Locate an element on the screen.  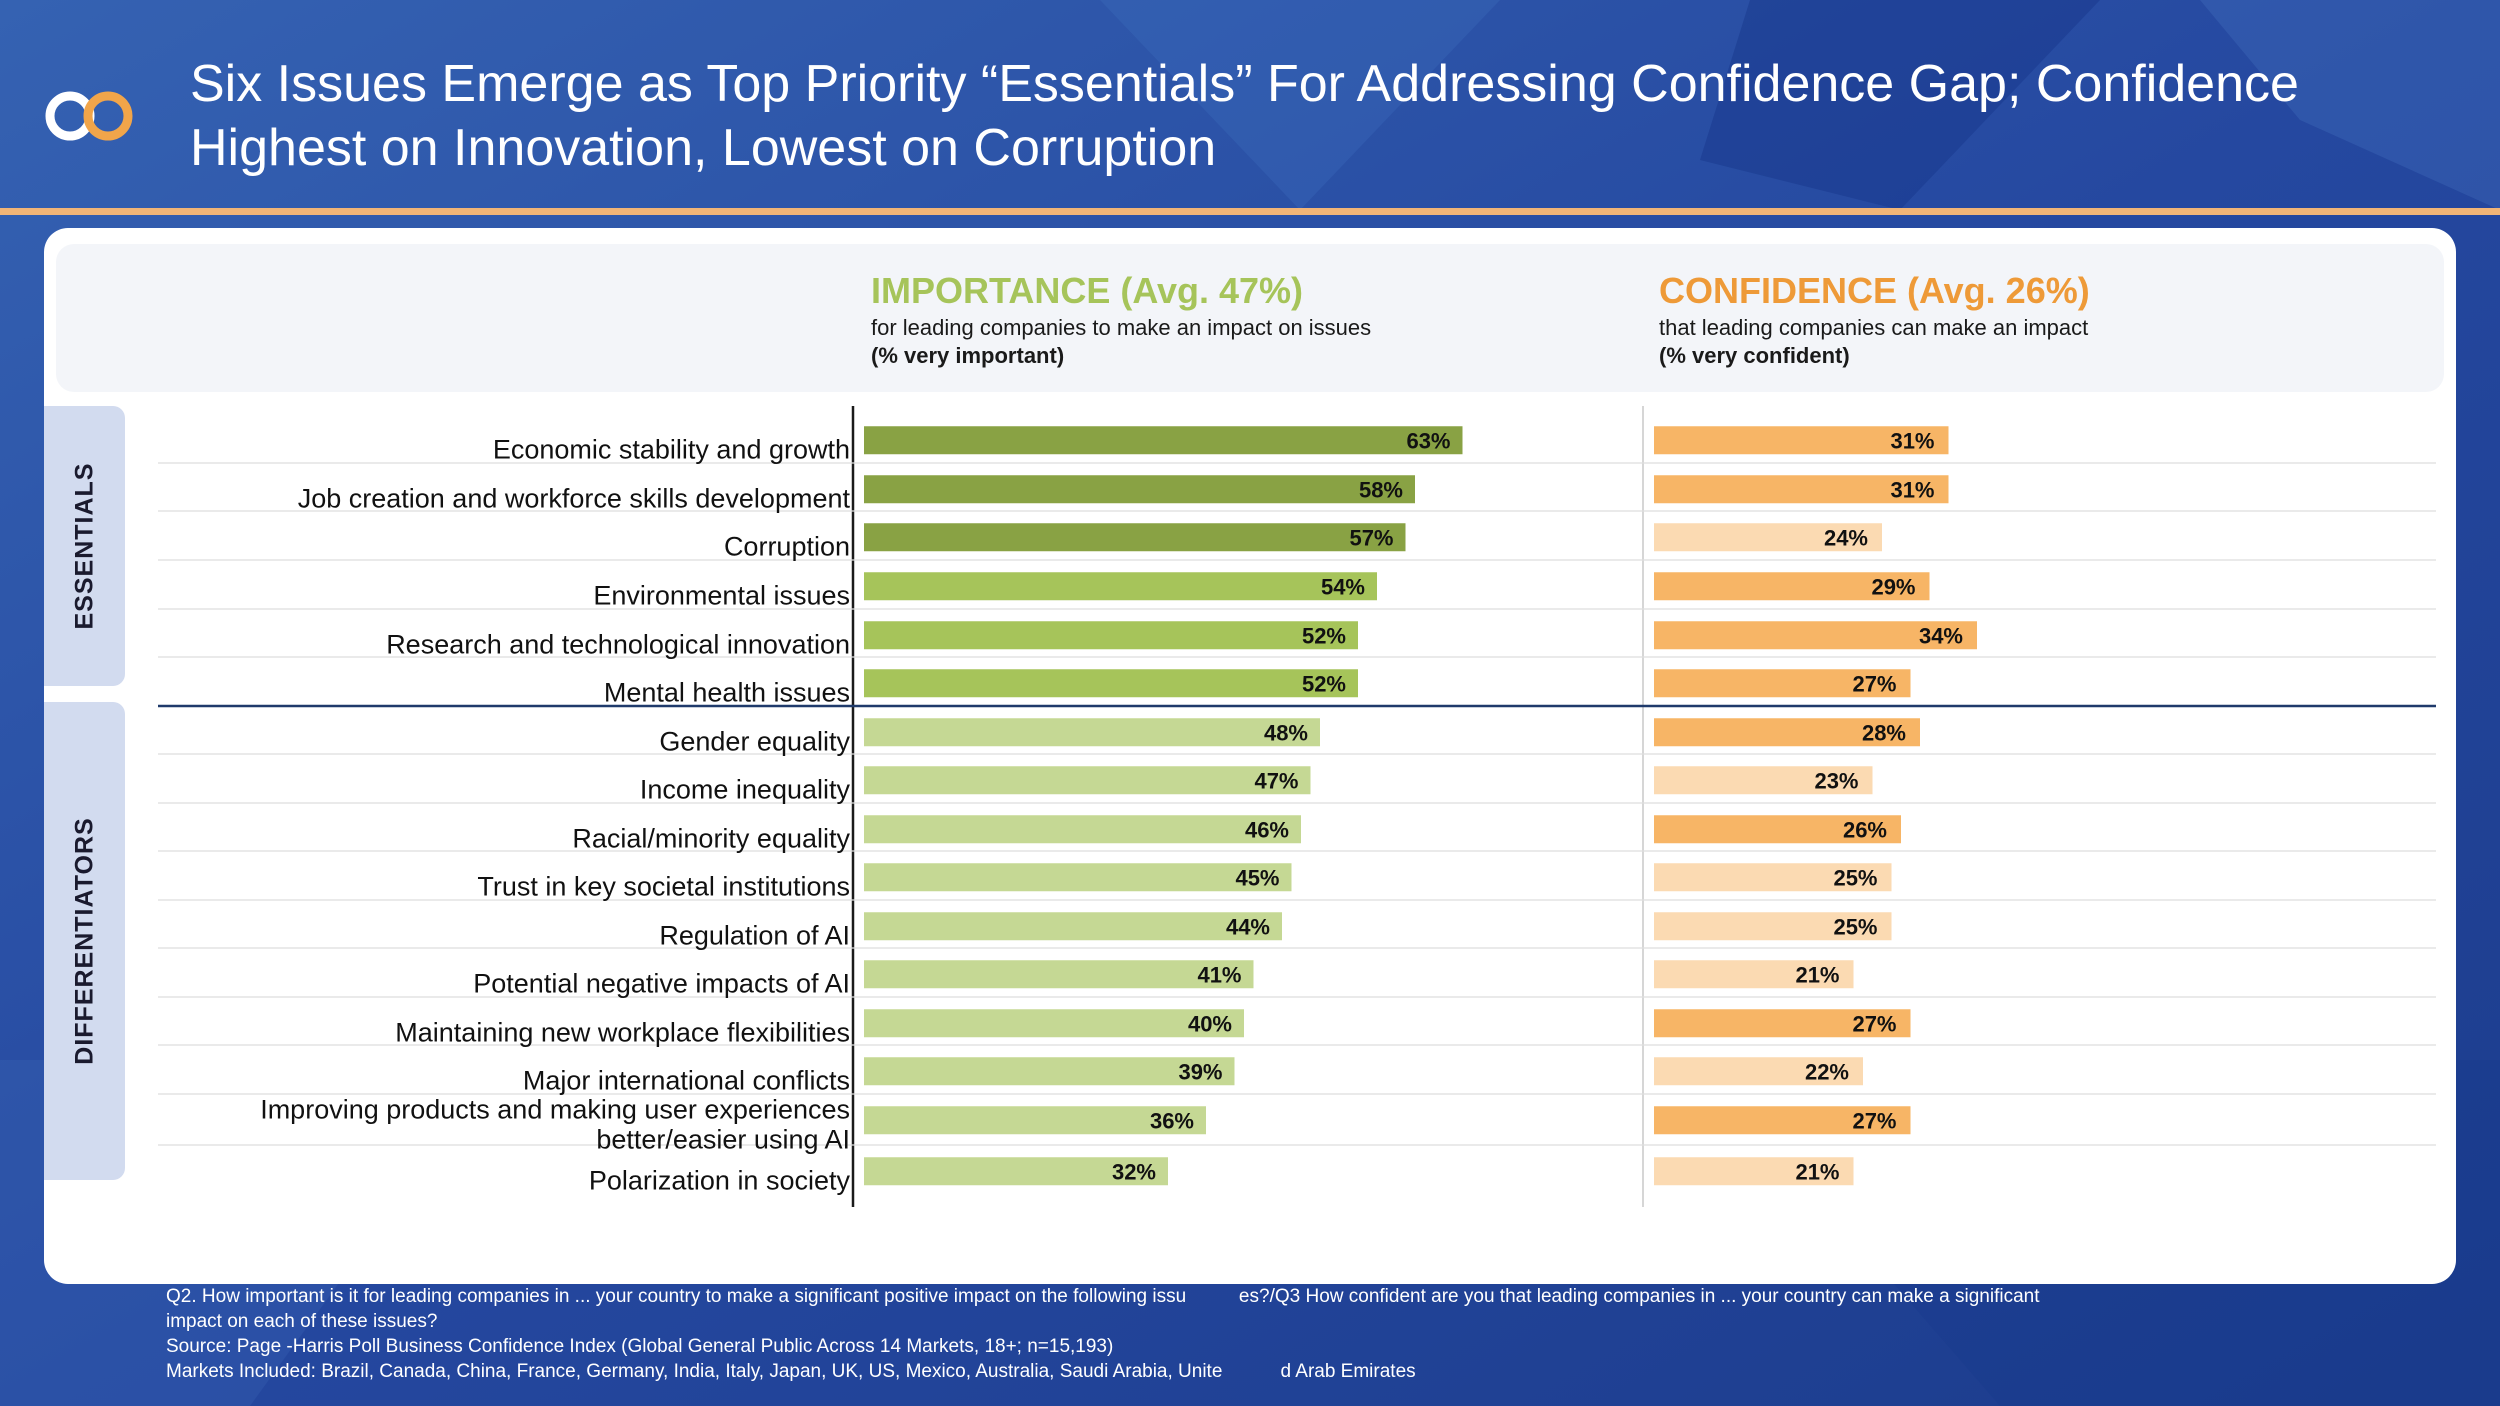
category-label: Economic stability and growth is located at coordinates (671, 449).